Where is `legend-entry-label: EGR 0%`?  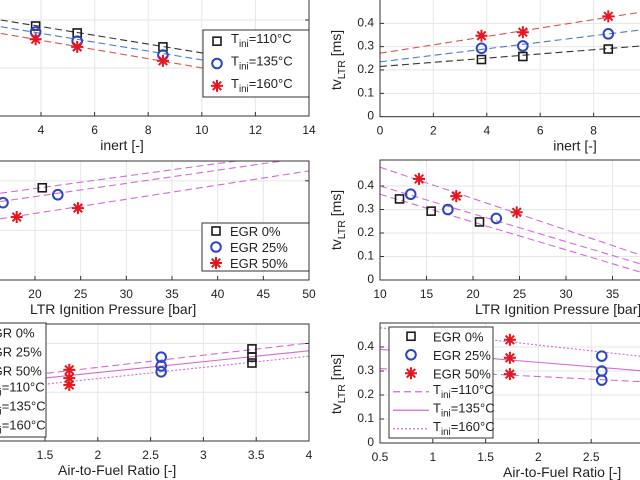
legend-entry-label: EGR 0% is located at coordinates (17, 333).